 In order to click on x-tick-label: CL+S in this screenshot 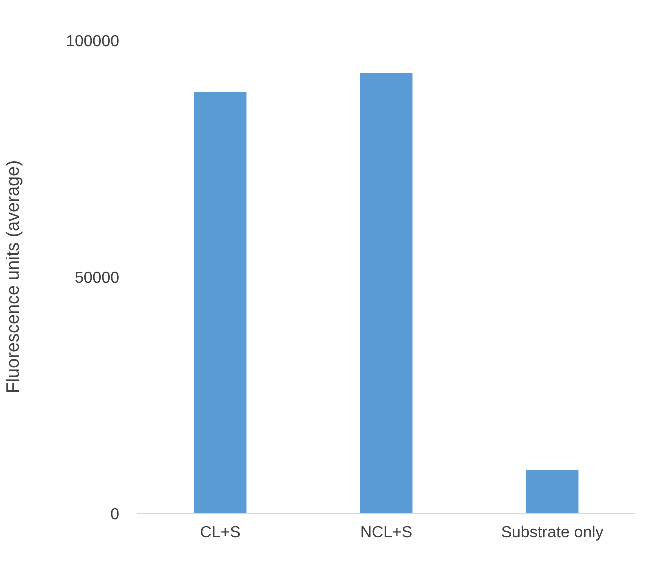, I will do `click(220, 533)`.